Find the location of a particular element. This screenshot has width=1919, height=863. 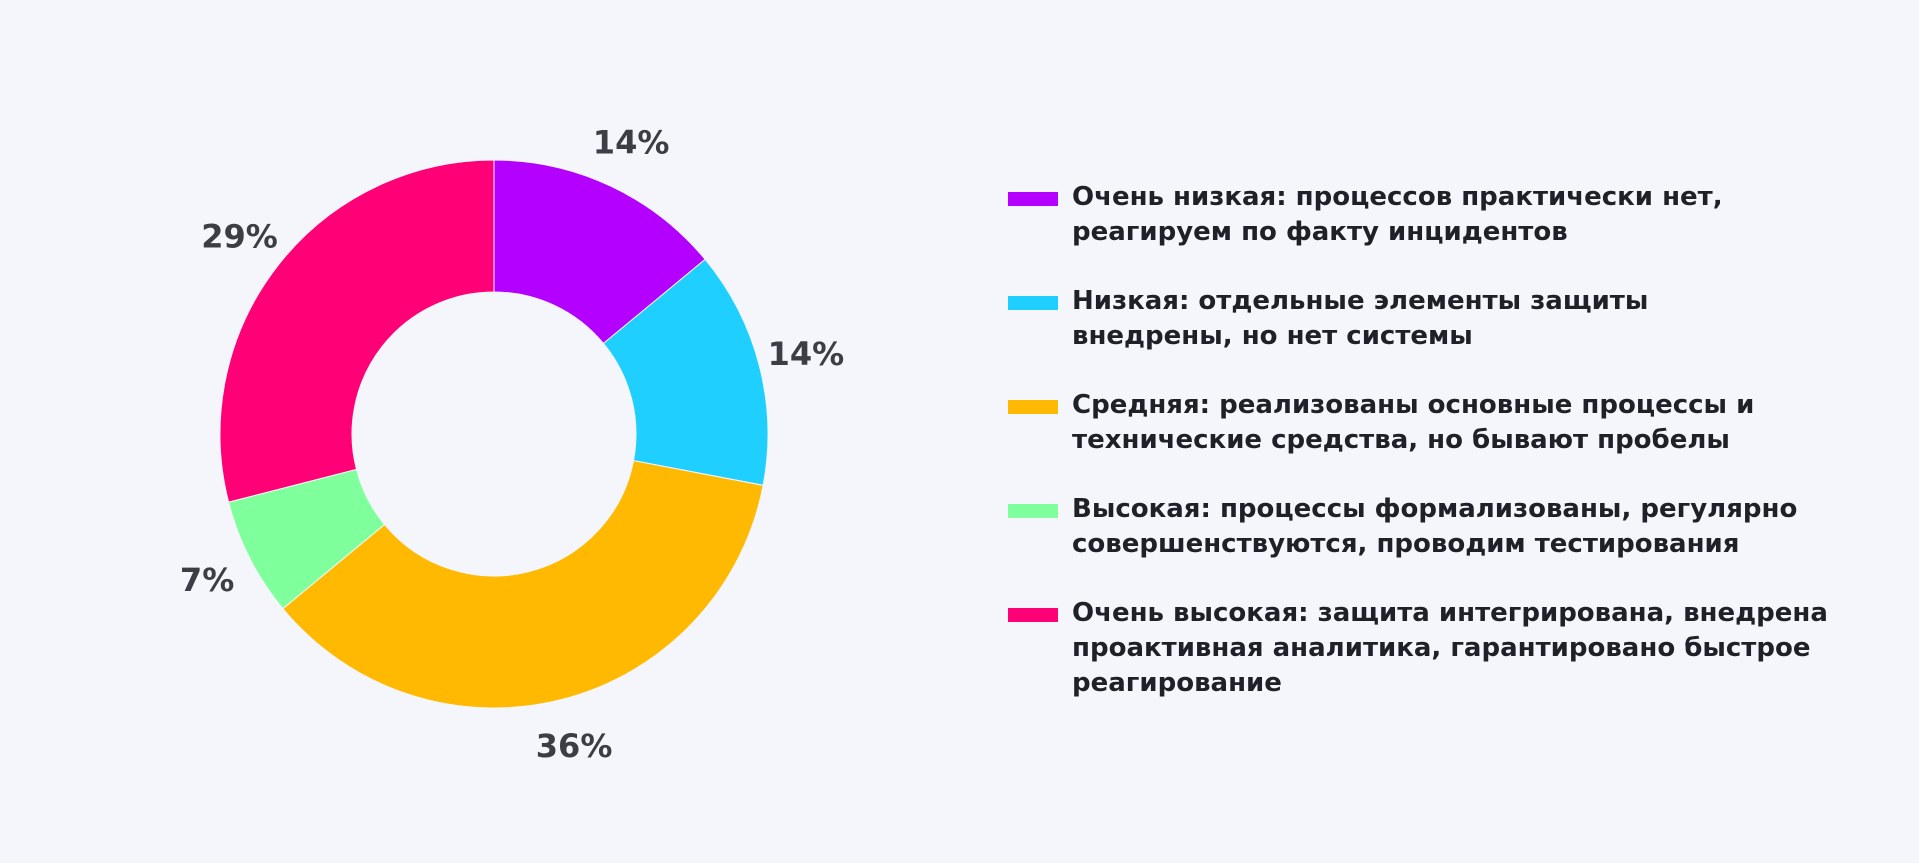

legend-label-line: реагирование is located at coordinates (1177, 683).